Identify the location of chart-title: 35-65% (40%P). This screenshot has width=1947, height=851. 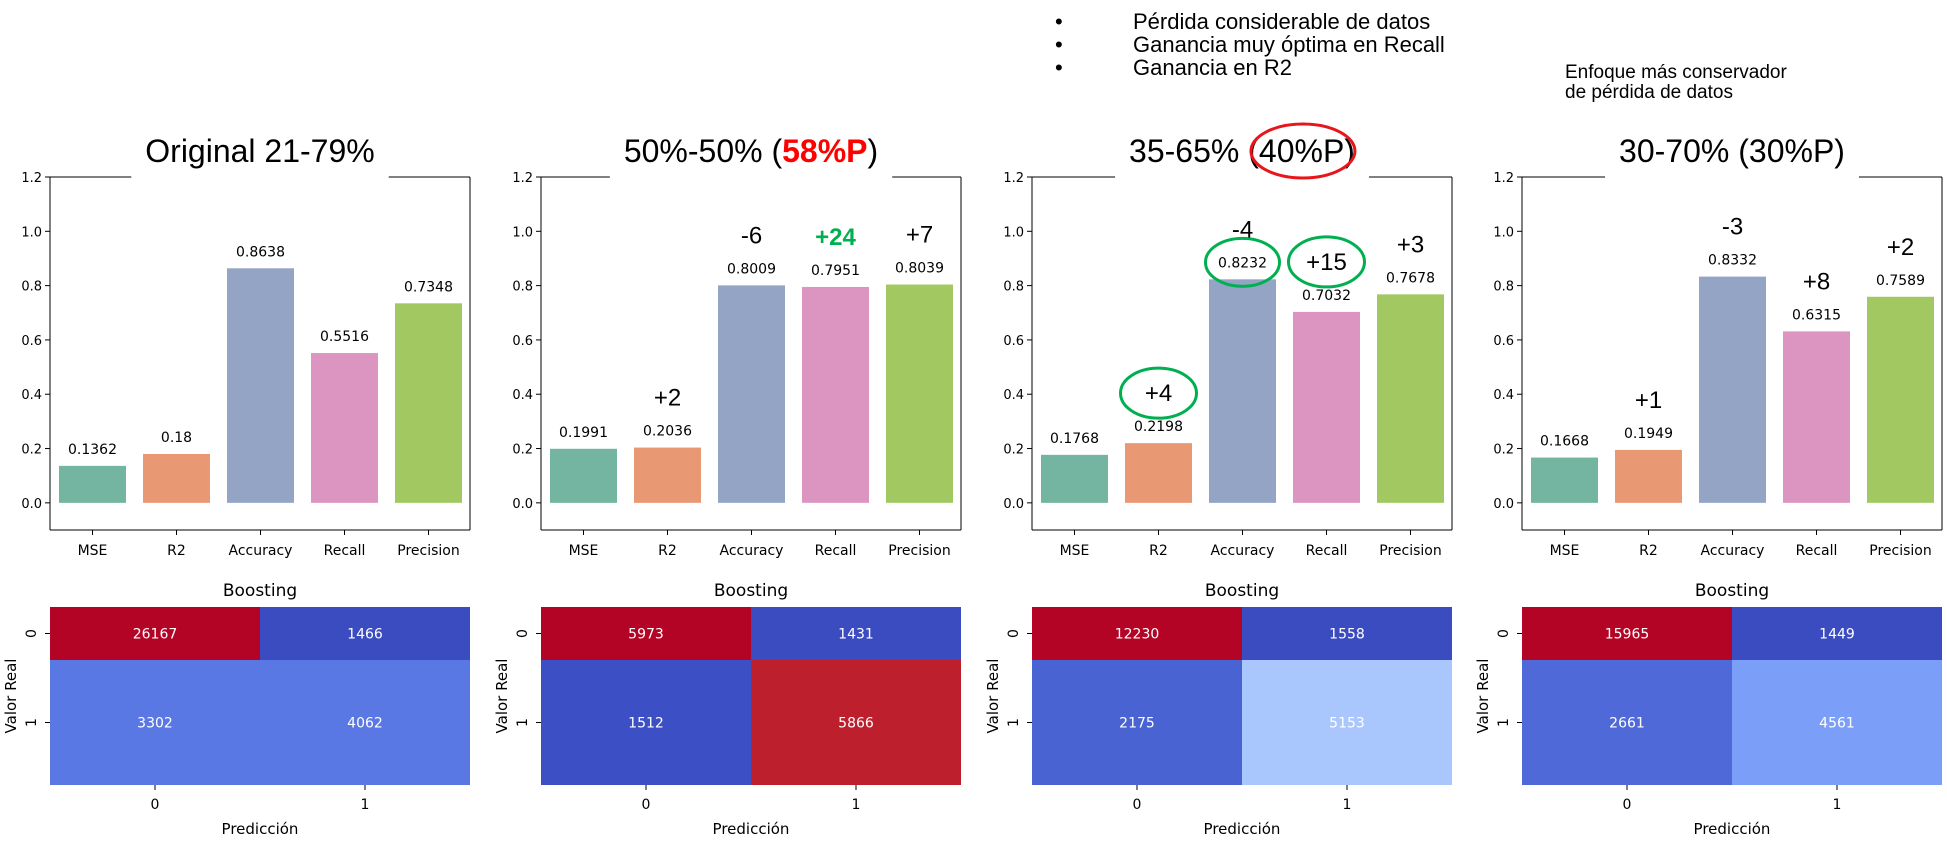
(1242, 151).